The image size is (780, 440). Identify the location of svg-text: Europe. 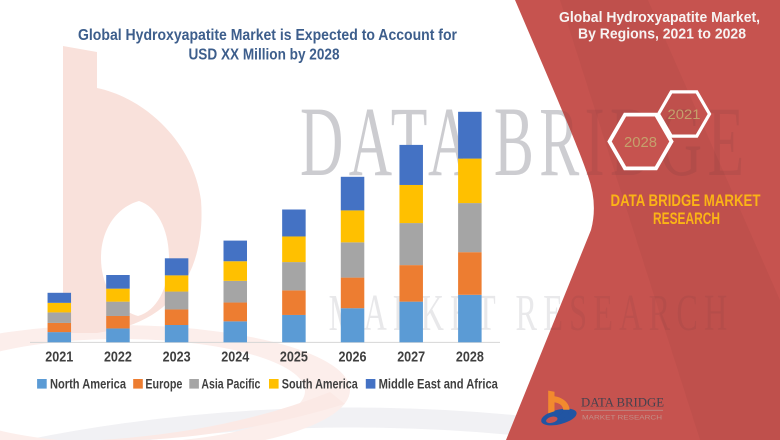
(163, 384).